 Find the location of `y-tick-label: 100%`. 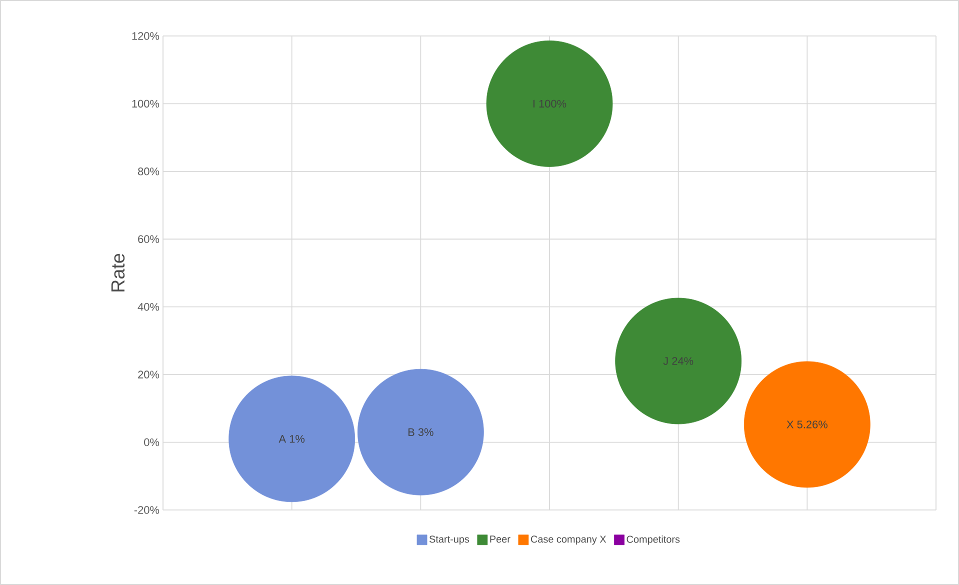

y-tick-label: 100% is located at coordinates (146, 104).